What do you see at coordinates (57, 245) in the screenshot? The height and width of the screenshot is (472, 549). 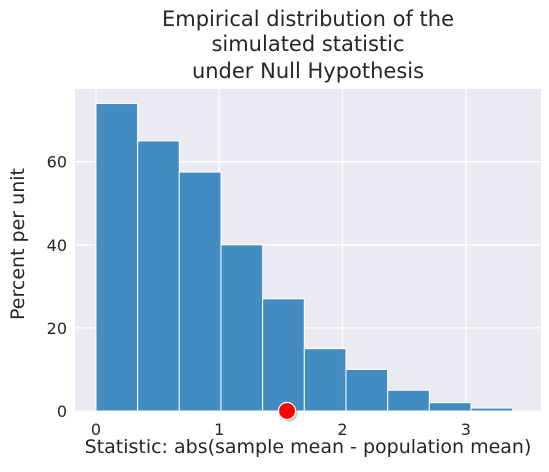 I see `y-tick-label-2: 40` at bounding box center [57, 245].